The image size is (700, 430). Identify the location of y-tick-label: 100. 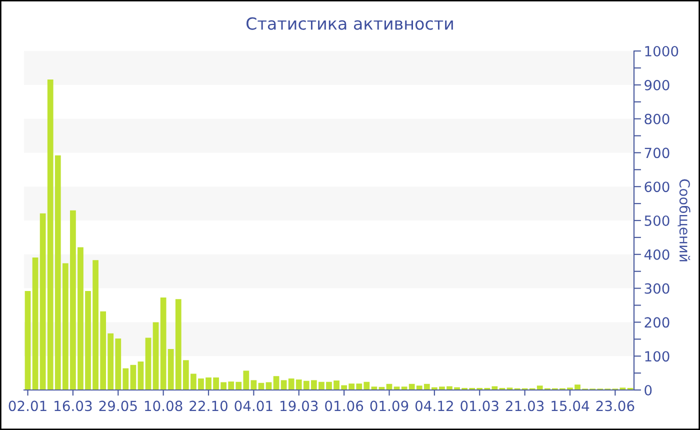
(657, 356).